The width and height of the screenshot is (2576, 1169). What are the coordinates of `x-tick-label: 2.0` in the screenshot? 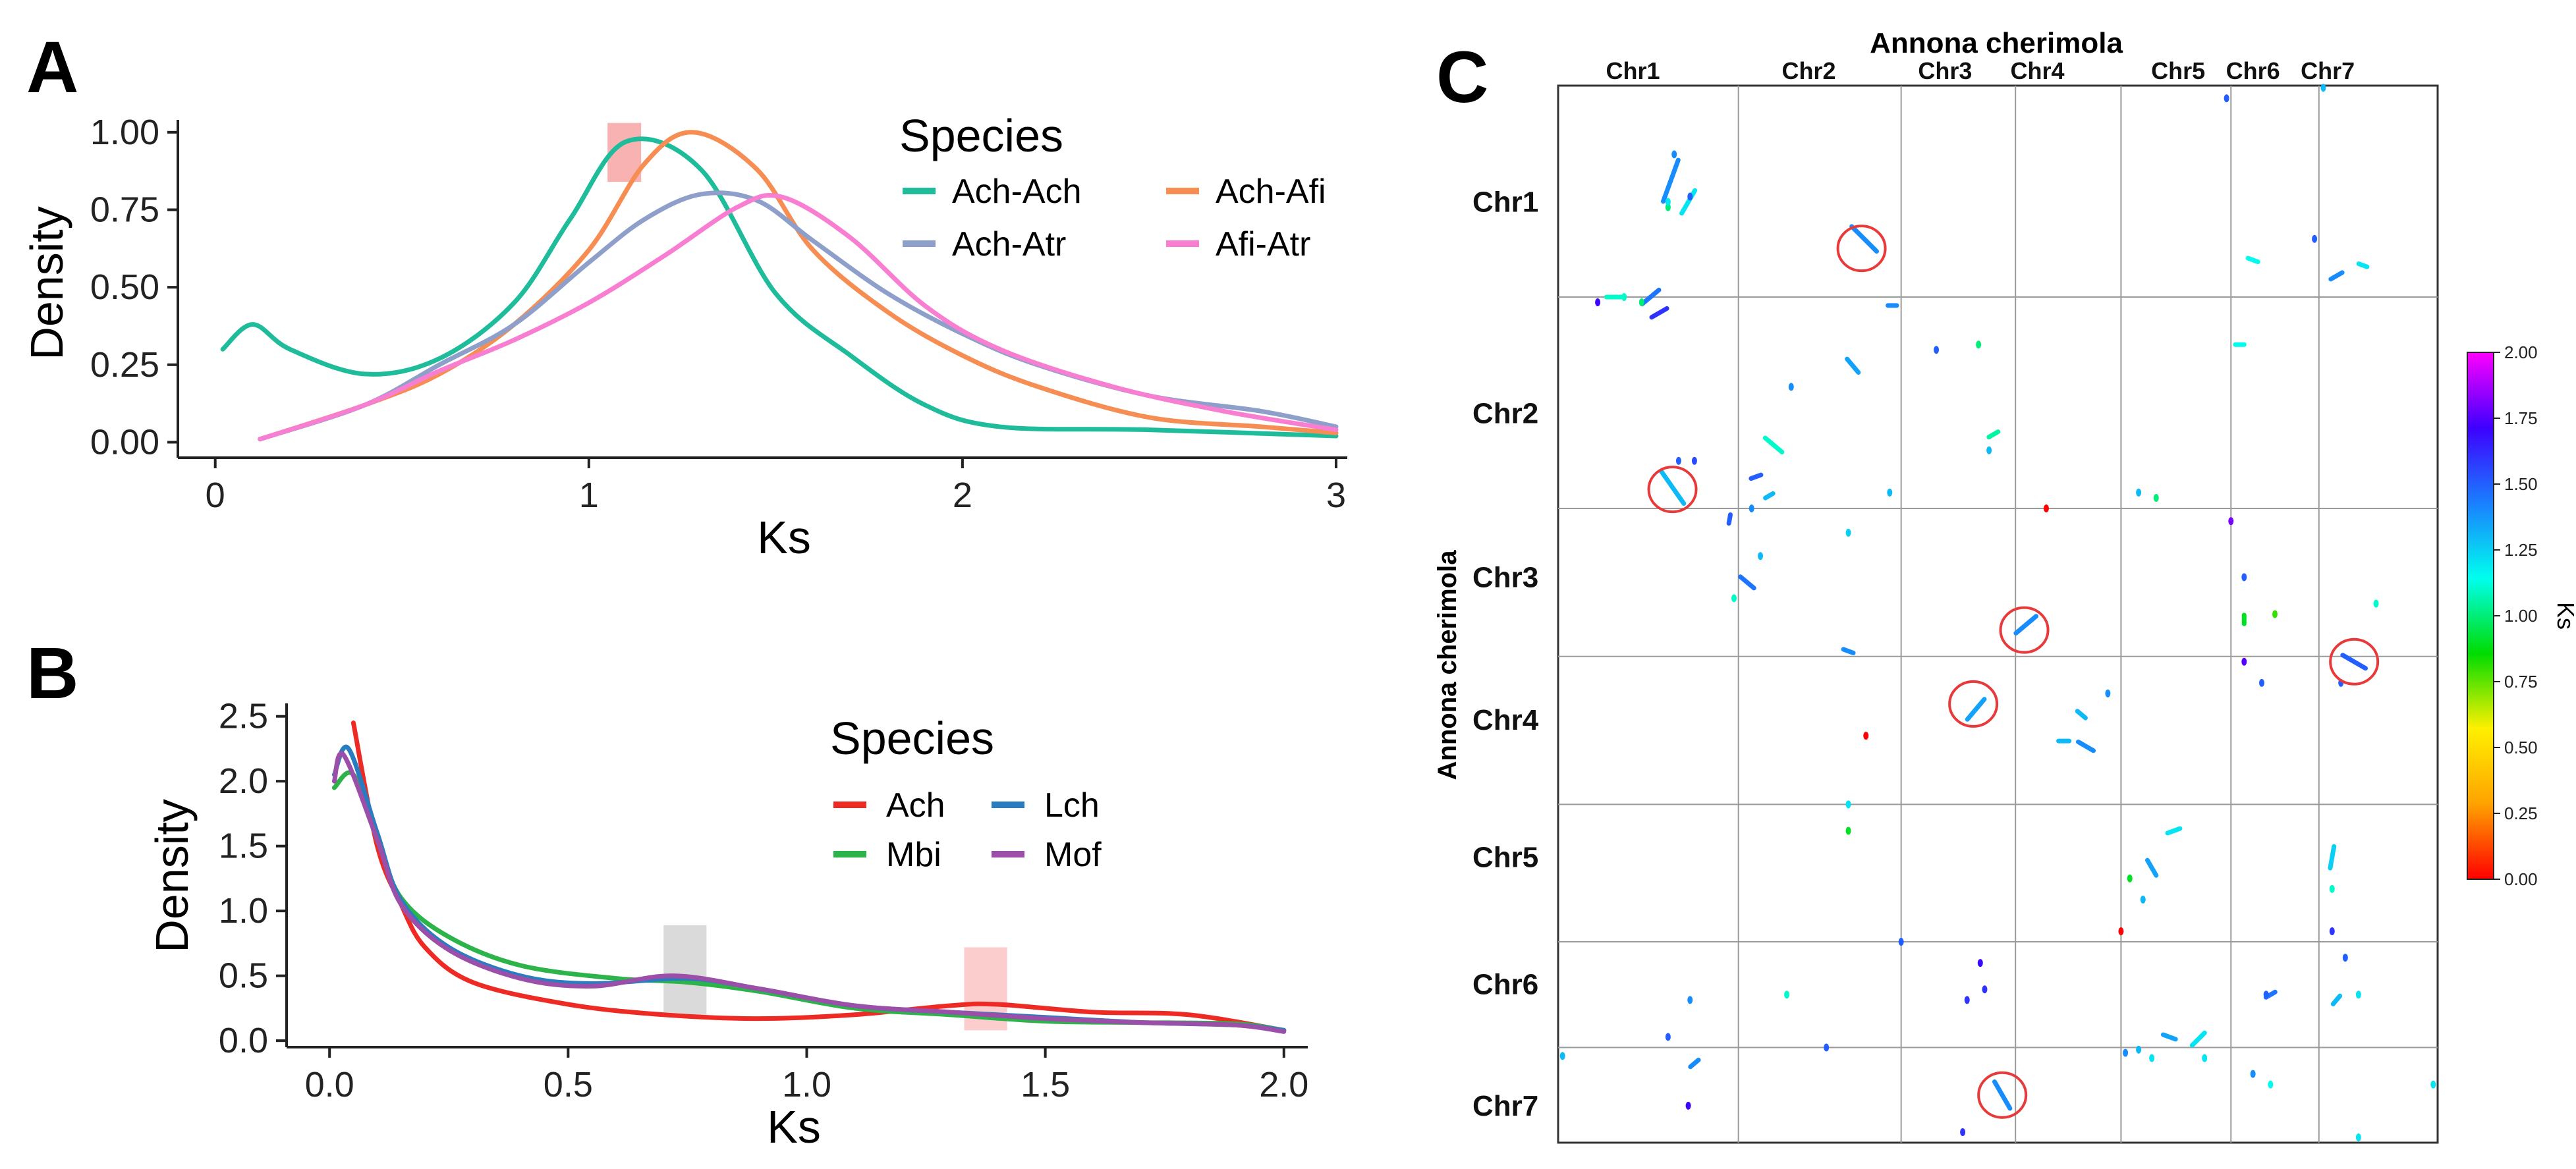 It's located at (1283, 1084).